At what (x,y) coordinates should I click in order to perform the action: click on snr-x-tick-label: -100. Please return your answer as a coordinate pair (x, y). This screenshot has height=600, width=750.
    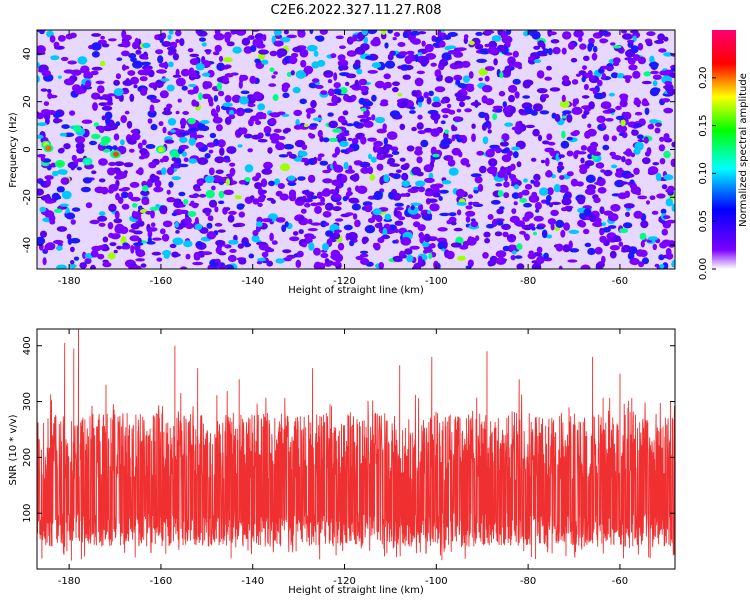
    Looking at the image, I should click on (436, 581).